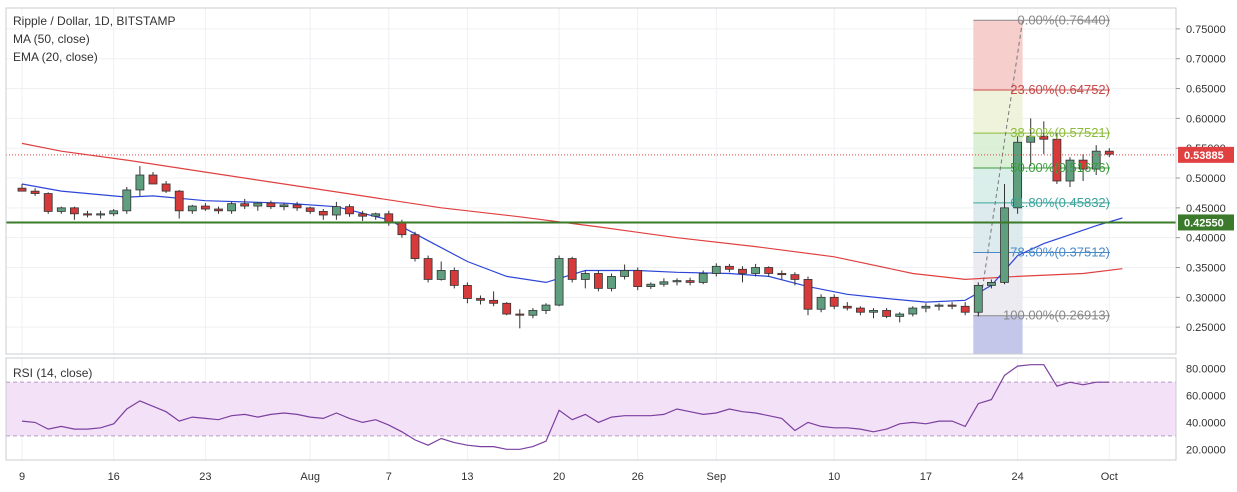 The width and height of the screenshot is (1237, 492). What do you see at coordinates (559, 477) in the screenshot?
I see `date-tick-label: 20` at bounding box center [559, 477].